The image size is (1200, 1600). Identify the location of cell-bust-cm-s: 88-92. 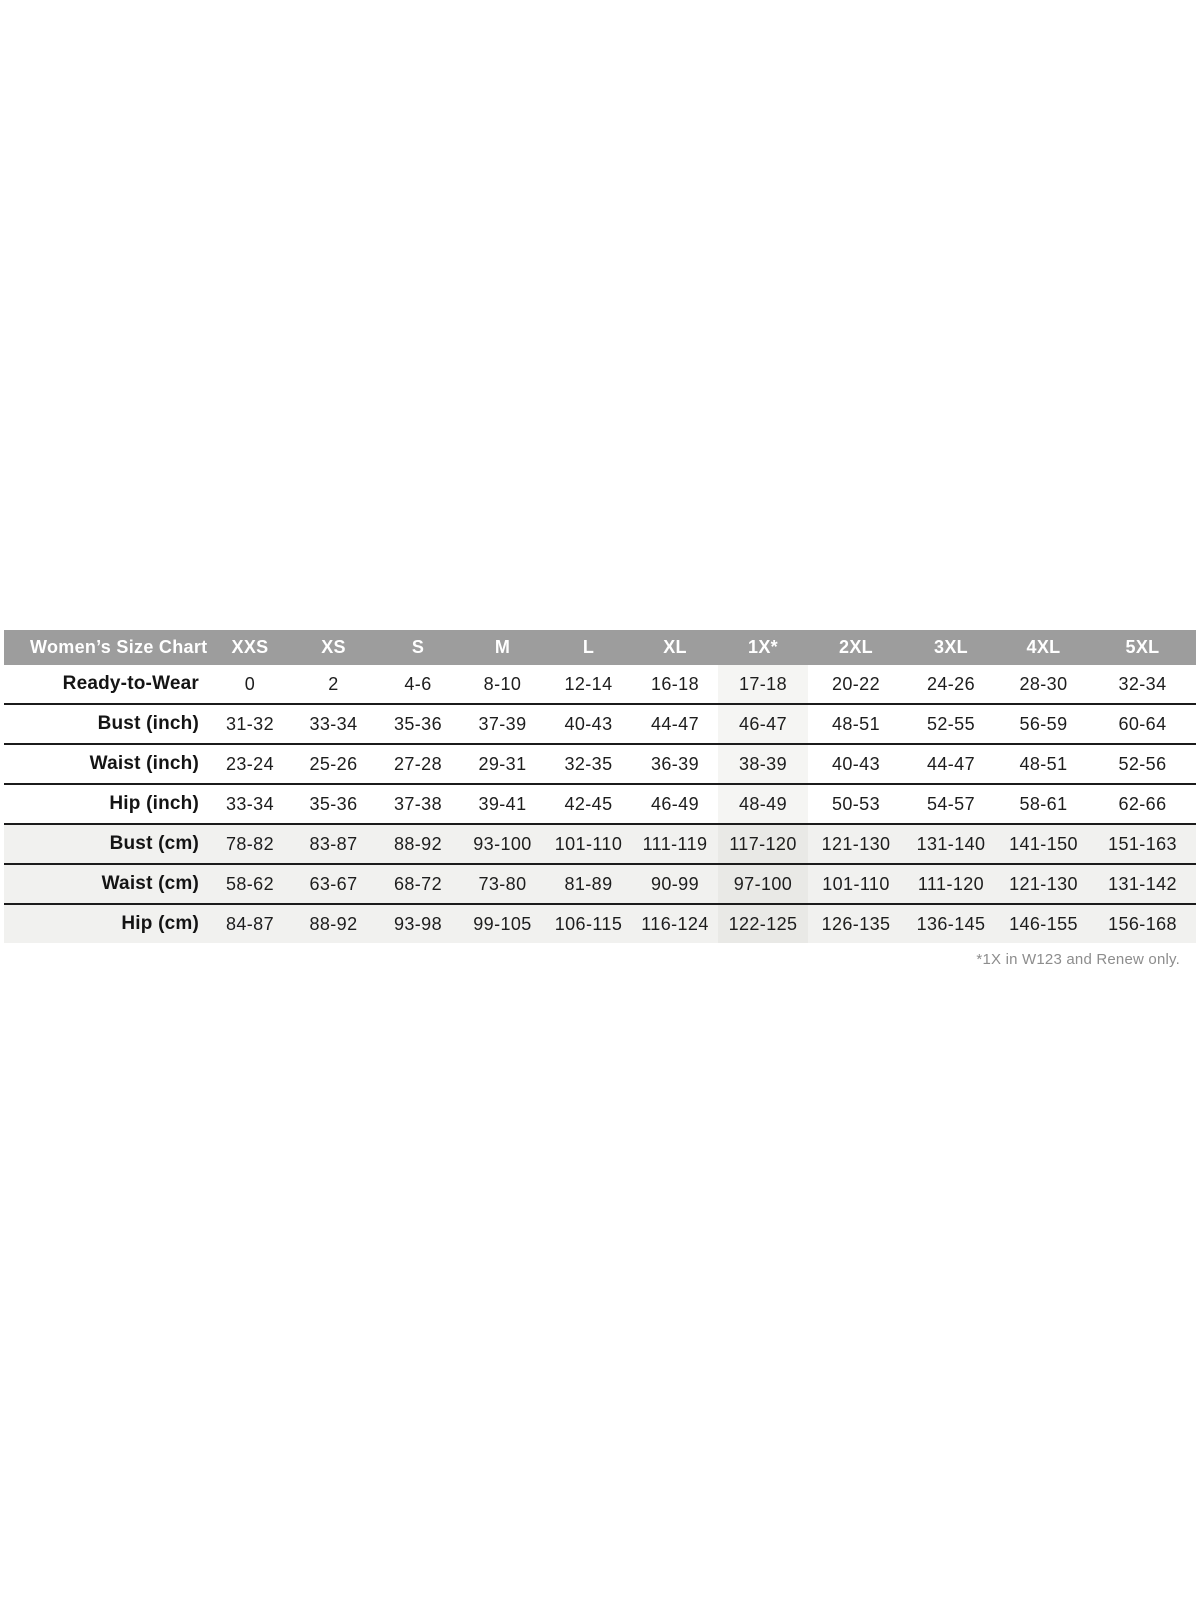
(418, 844).